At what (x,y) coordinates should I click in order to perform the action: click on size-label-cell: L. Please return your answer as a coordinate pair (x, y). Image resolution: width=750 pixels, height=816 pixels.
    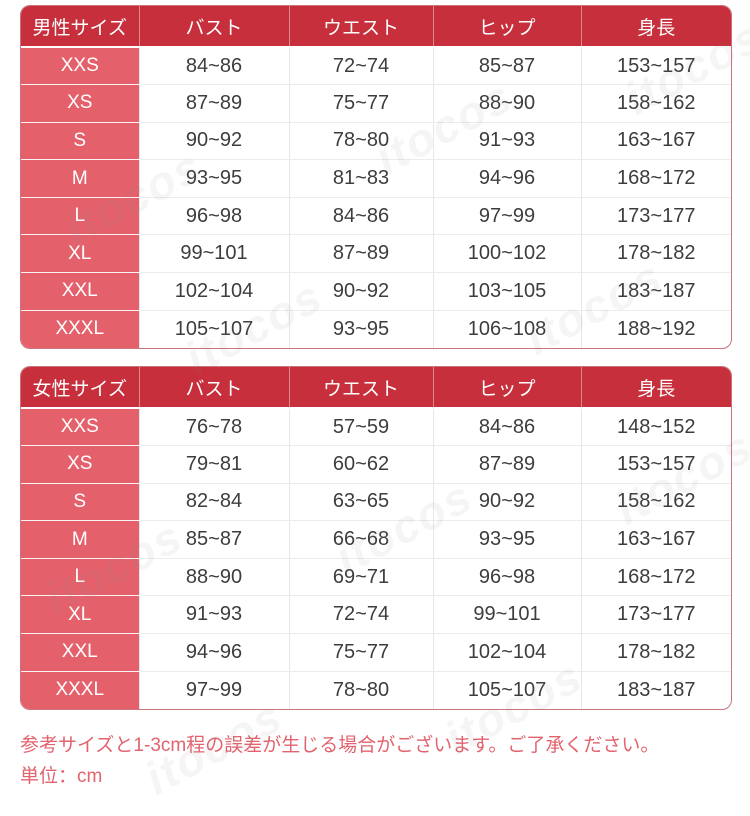
    Looking at the image, I should click on (80, 216).